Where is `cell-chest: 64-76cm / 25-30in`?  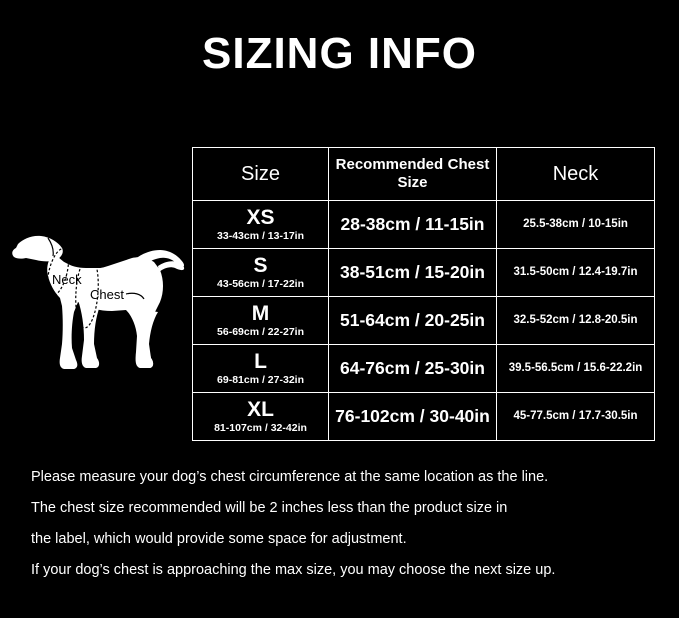
cell-chest: 64-76cm / 25-30in is located at coordinates (412, 368).